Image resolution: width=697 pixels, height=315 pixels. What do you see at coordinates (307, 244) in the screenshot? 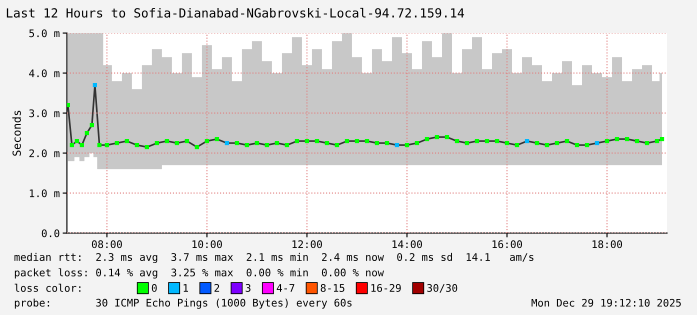
I see `x-tick-label: 12:00` at bounding box center [307, 244].